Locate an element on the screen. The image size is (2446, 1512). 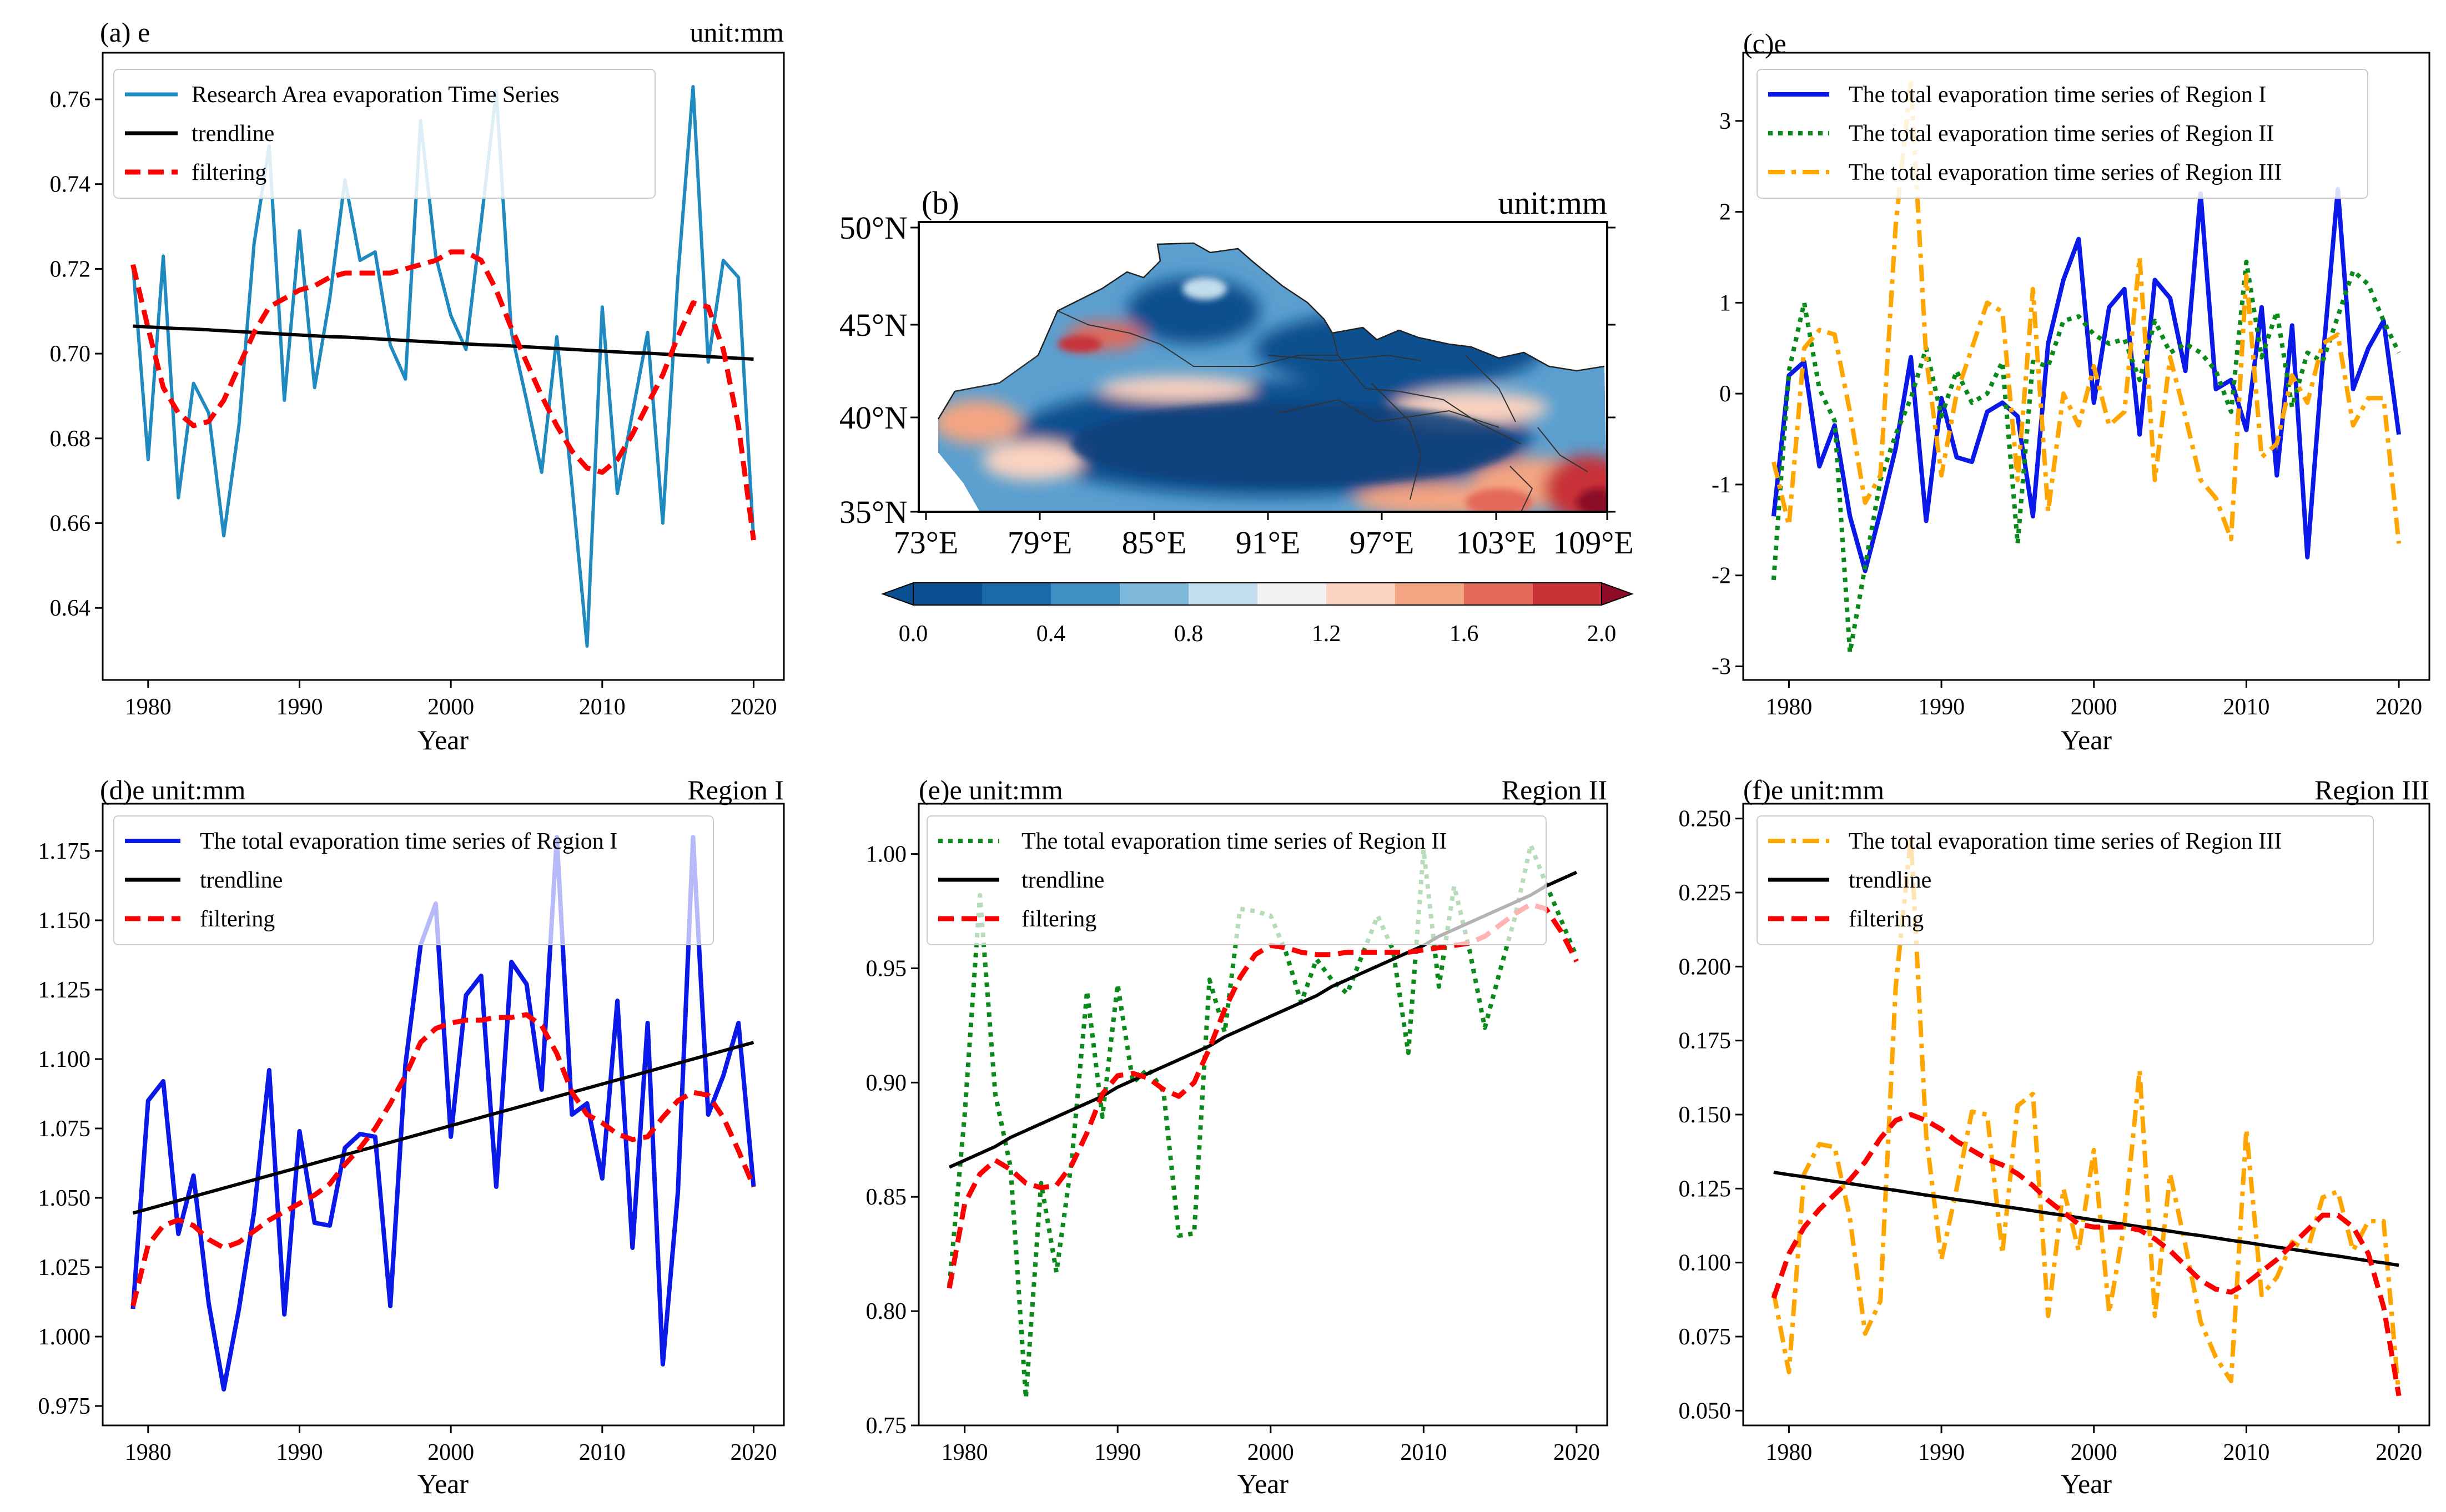
panel-e-region: Region II is located at coordinates (1554, 789).